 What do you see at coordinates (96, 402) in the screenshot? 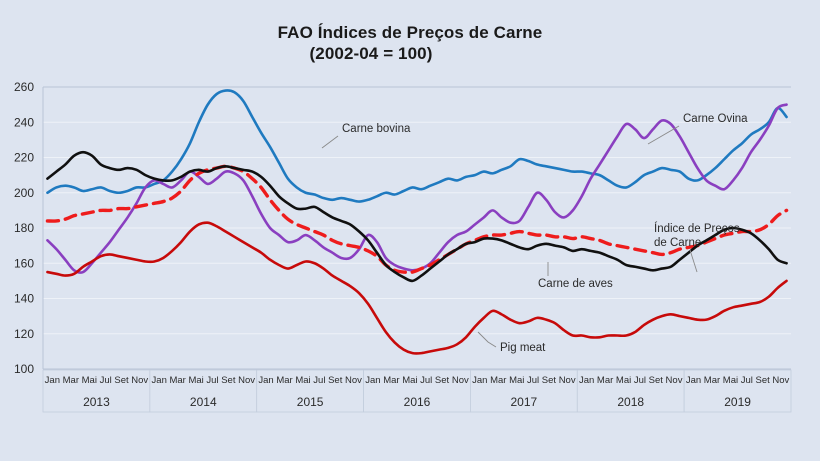
I see `x-axis-year-label: 2013` at bounding box center [96, 402].